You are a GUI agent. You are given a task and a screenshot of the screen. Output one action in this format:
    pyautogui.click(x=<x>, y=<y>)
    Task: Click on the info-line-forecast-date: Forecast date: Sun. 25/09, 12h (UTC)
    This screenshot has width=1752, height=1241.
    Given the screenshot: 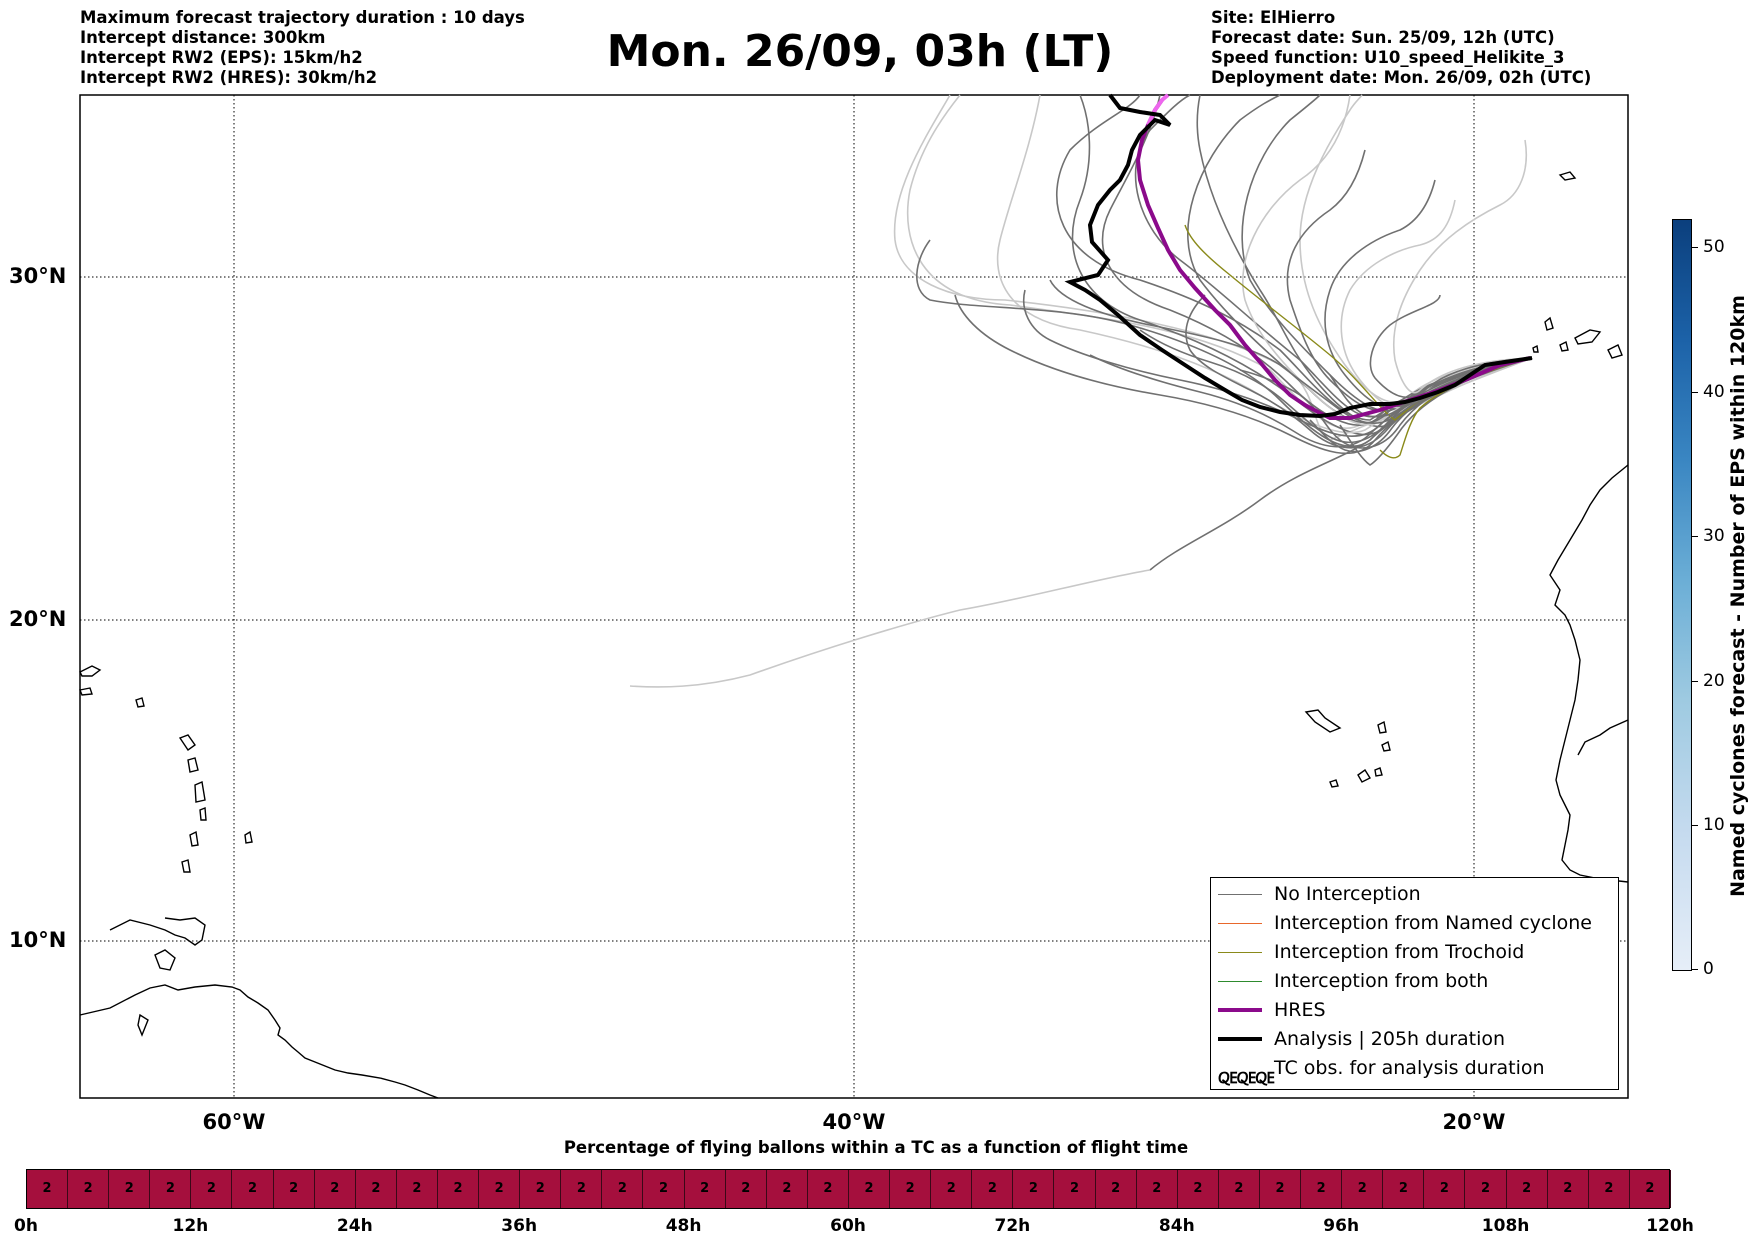 What is the action you would take?
    pyautogui.click(x=1383, y=37)
    